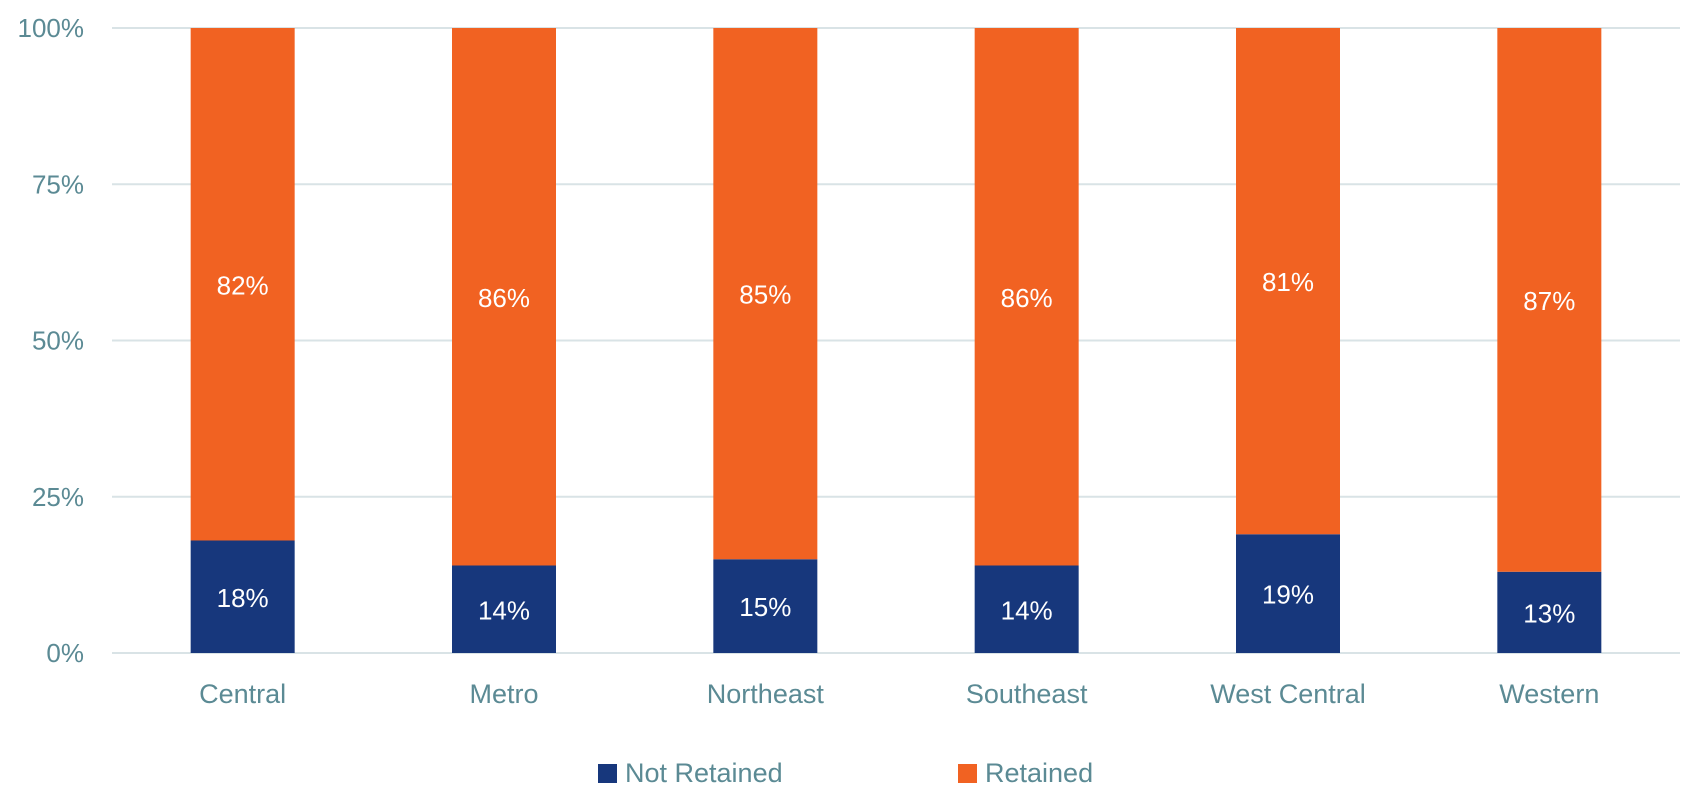  I want to click on legend-swatch-retained, so click(967, 773).